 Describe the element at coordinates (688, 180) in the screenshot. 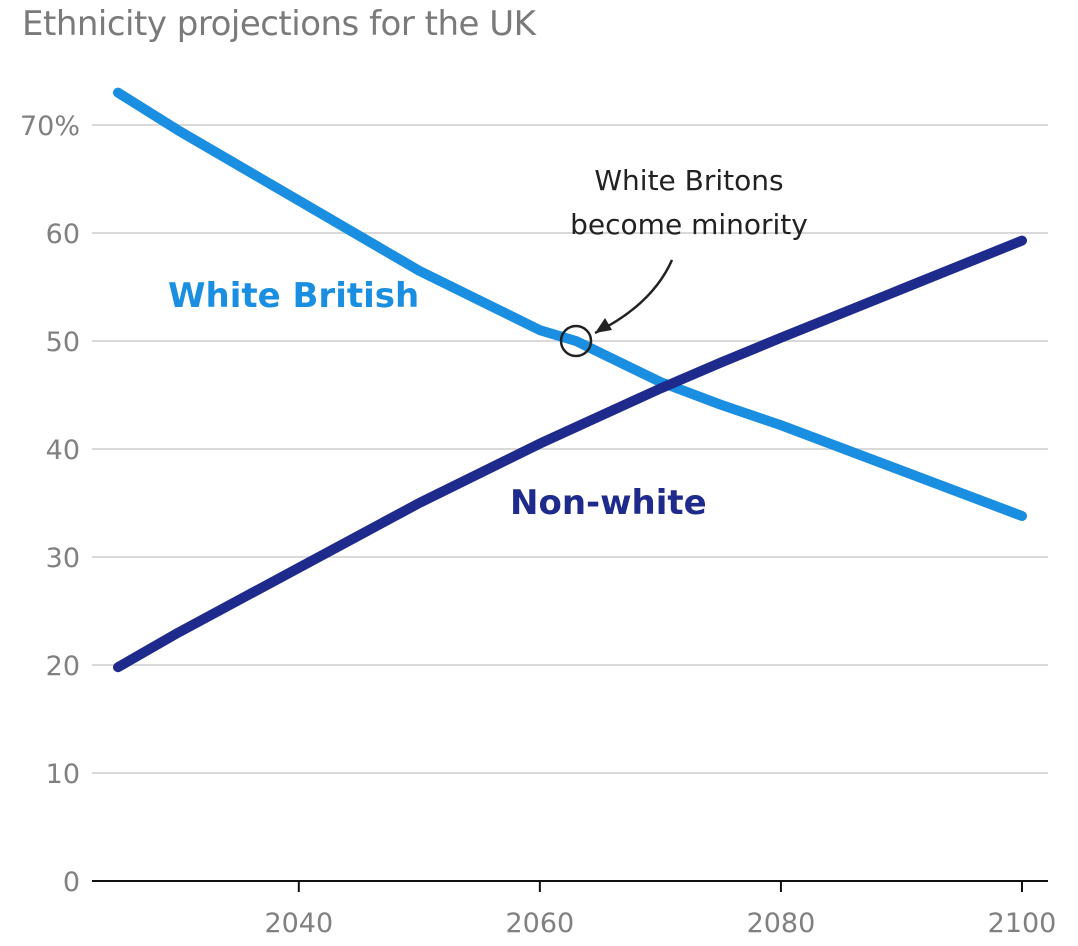

I see `annotation-text-line-1: White Britons` at that location.